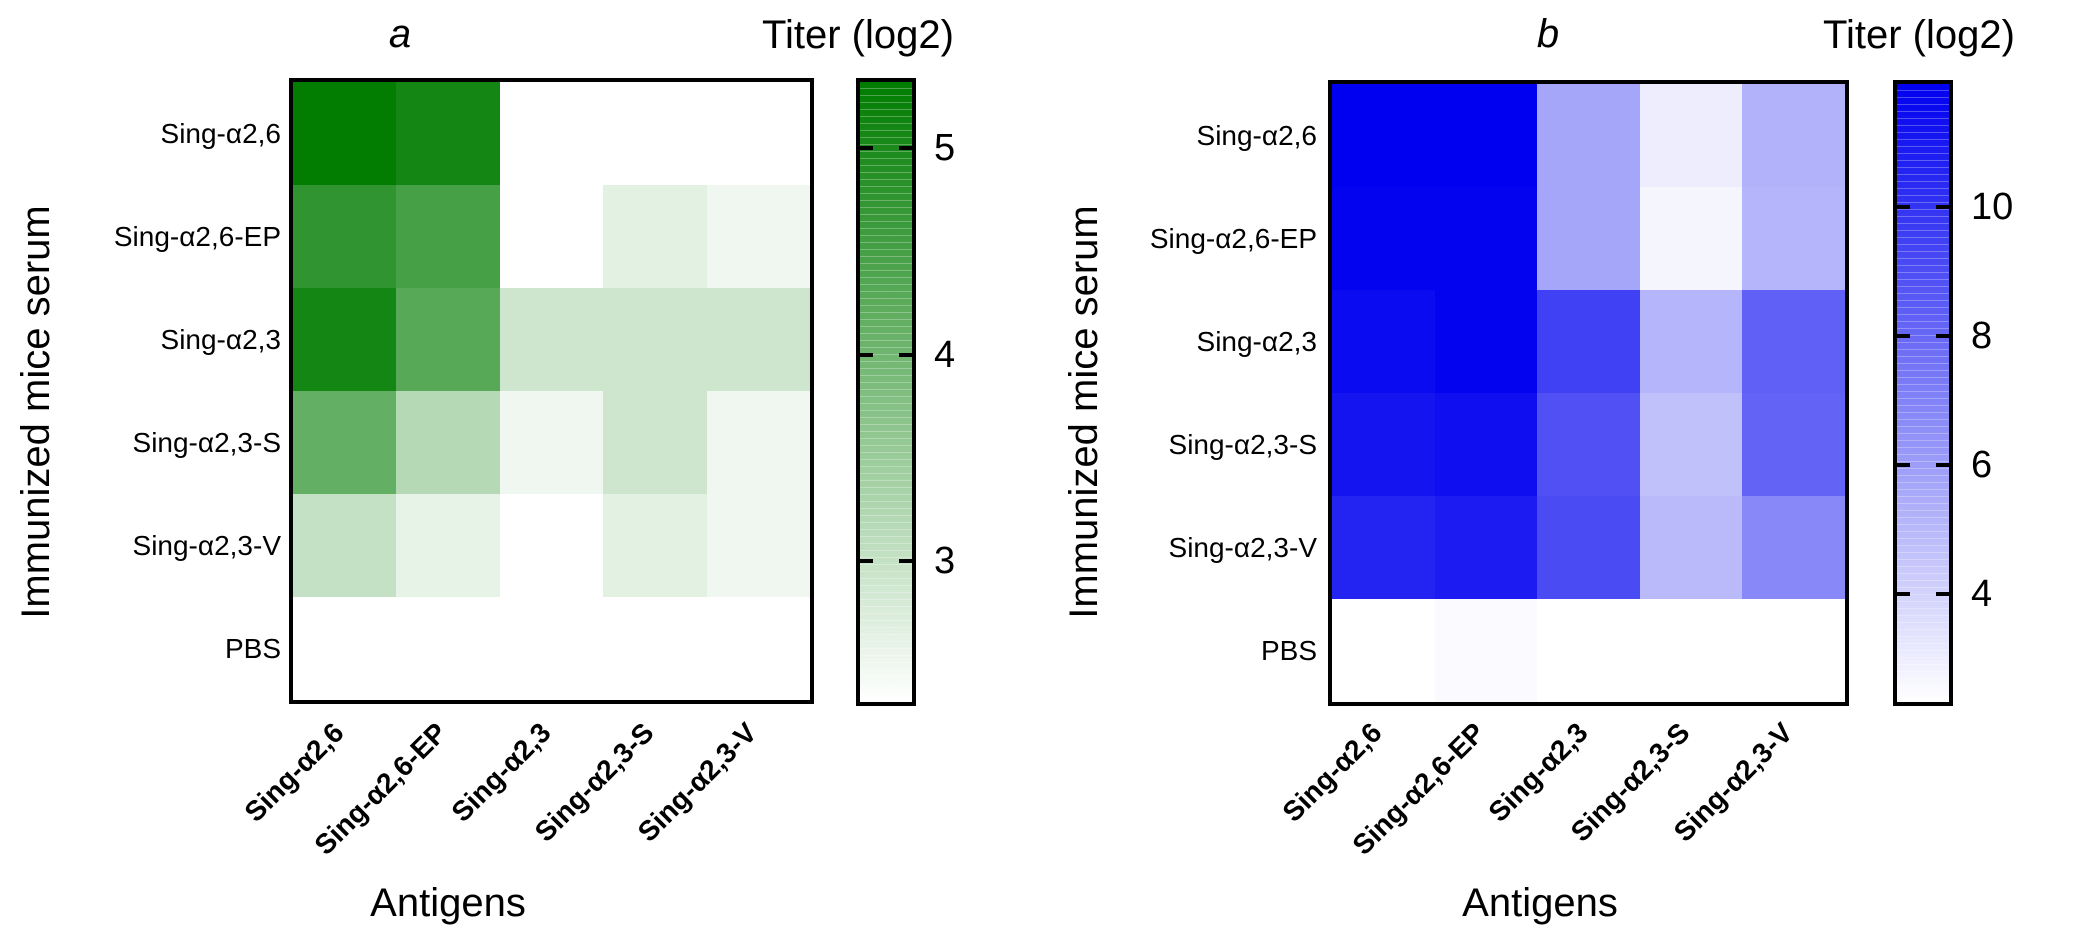  What do you see at coordinates (1982, 335) in the screenshot?
I see `colorbar-tick-label: 8` at bounding box center [1982, 335].